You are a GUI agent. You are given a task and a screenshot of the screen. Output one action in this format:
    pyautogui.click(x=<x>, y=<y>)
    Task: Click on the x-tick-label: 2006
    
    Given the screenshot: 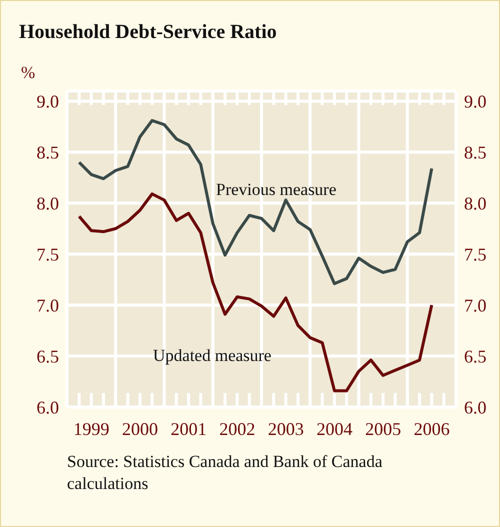 What is the action you would take?
    pyautogui.click(x=432, y=429)
    